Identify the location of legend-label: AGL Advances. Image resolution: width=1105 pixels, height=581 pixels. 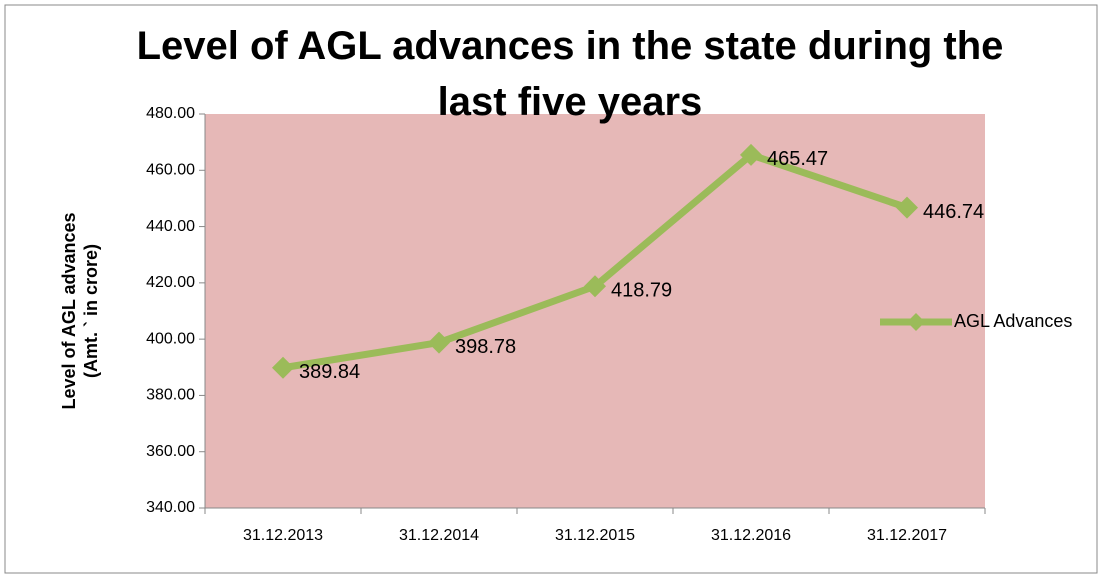
(1013, 321).